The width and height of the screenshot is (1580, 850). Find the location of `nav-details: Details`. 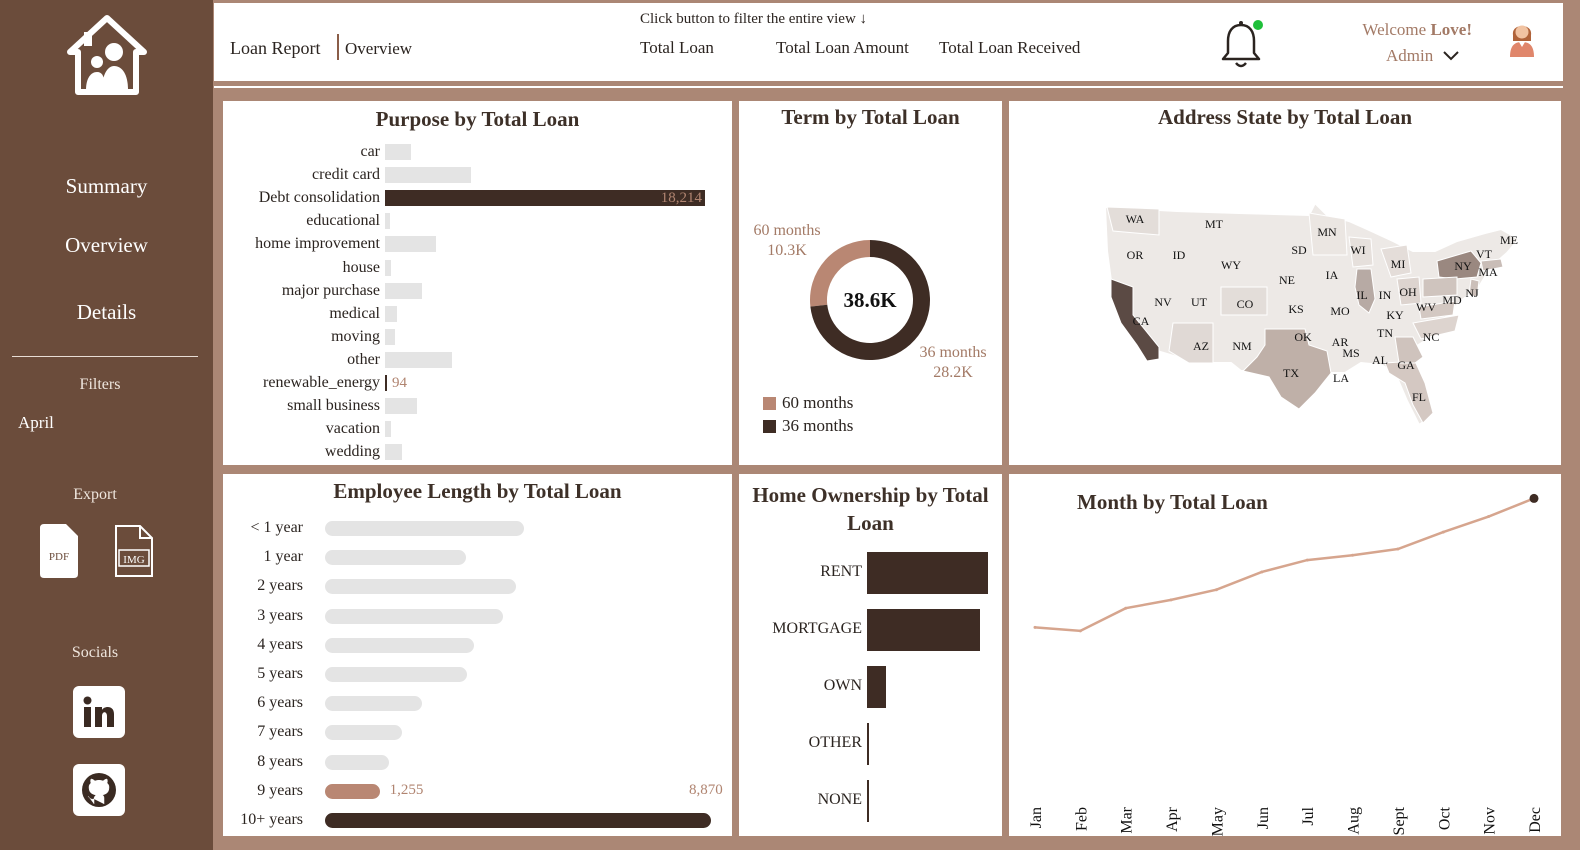

nav-details: Details is located at coordinates (106, 312).